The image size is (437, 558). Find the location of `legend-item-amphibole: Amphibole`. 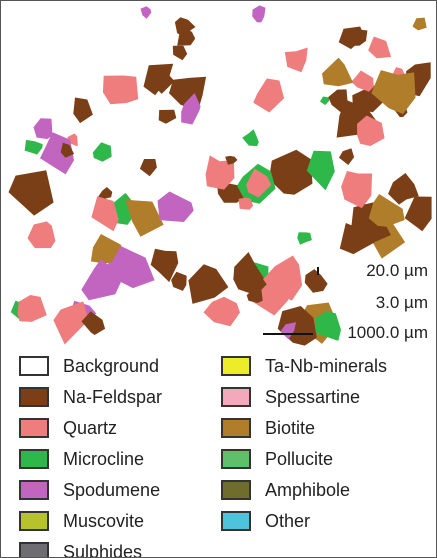

legend-item-amphibole: Amphibole is located at coordinates (285, 490).